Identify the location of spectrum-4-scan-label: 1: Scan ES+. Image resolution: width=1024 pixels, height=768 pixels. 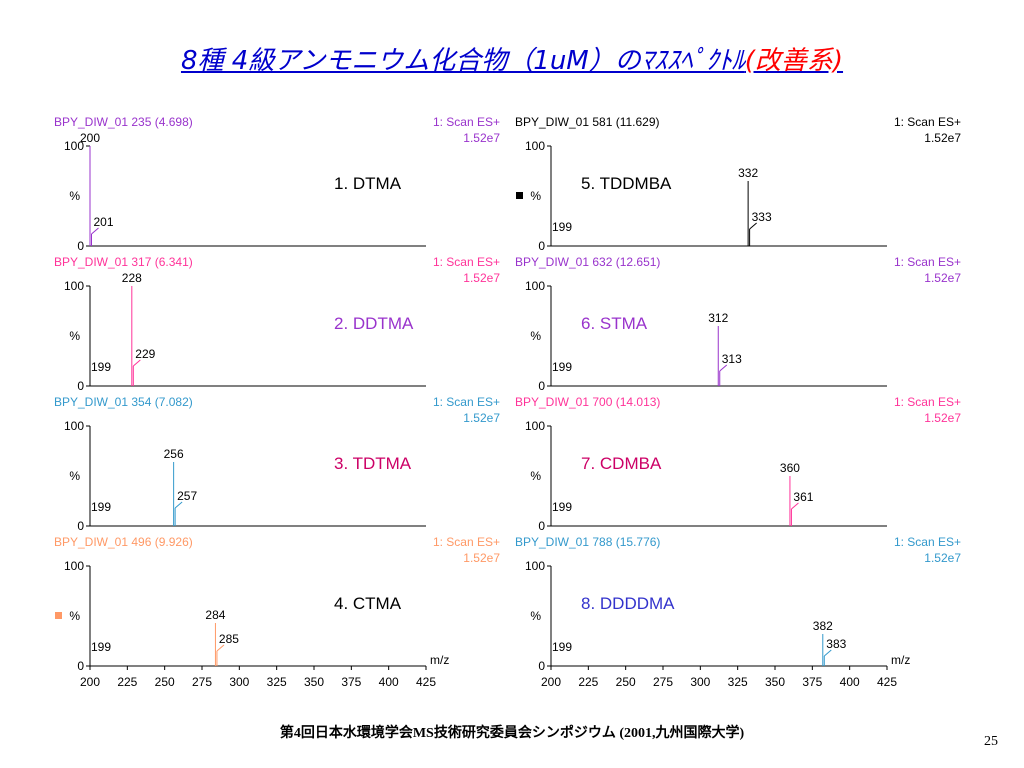
(927, 262).